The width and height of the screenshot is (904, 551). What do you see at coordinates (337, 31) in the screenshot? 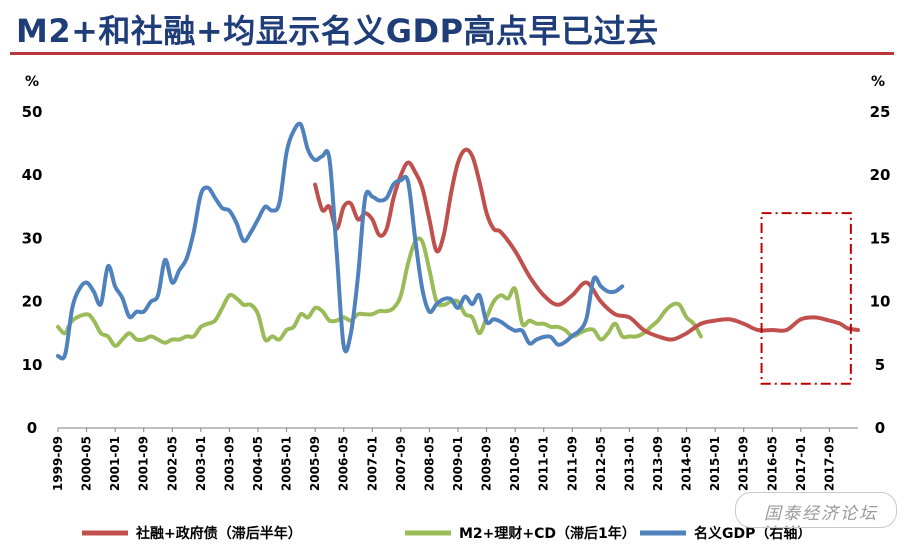
I see `page-title: M2+和社融+均显示名义GDP高点早已过去` at bounding box center [337, 31].